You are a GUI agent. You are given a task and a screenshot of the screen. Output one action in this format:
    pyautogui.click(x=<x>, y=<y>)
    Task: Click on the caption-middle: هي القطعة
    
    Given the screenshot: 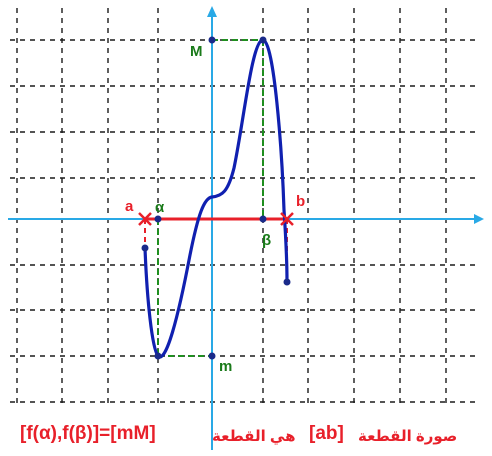 What is the action you would take?
    pyautogui.click(x=254, y=436)
    